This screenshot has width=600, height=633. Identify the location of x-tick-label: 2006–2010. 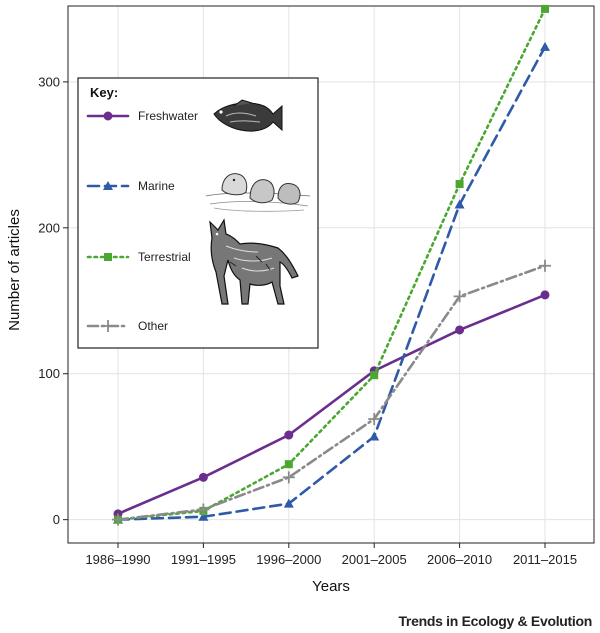
(459, 559).